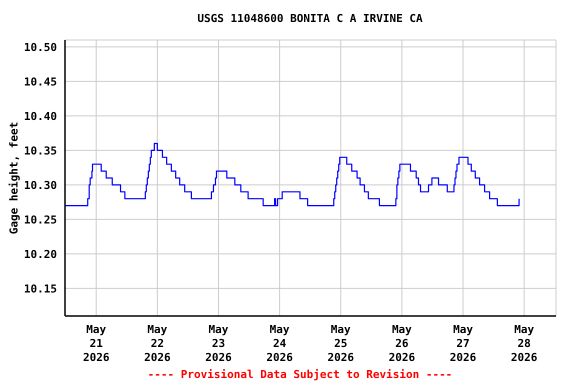 This screenshot has height=384, width=576. What do you see at coordinates (40, 81) in the screenshot?
I see `y-tick-label: 10.45` at bounding box center [40, 81].